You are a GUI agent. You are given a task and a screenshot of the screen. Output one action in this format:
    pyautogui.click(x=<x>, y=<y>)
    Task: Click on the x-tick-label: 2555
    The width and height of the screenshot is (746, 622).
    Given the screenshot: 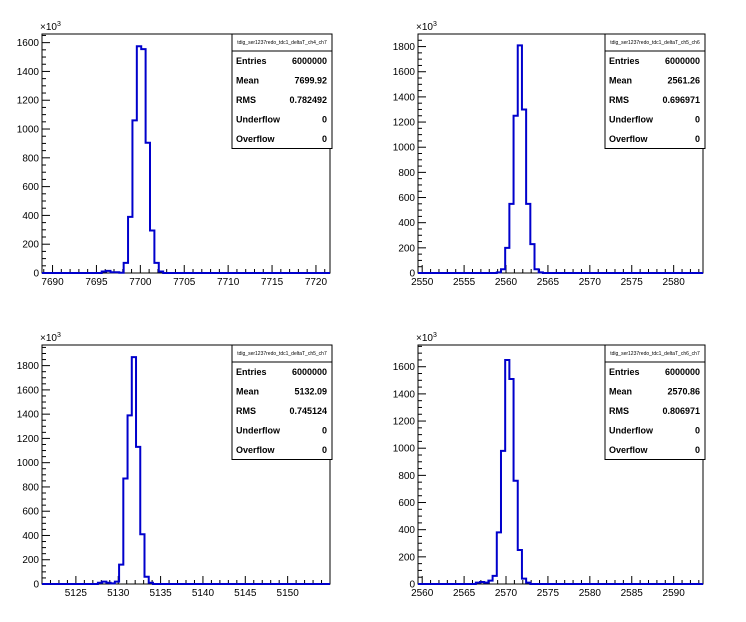 What is the action you would take?
    pyautogui.click(x=464, y=282)
    